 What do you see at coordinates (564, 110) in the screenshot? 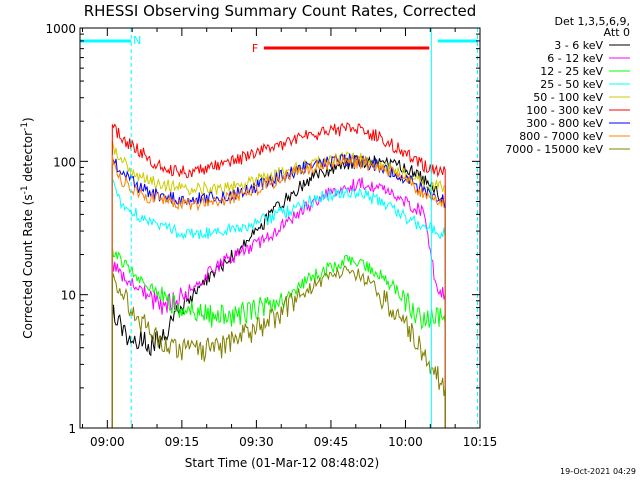
I see `legend-label-5: 100 - 300 keV` at bounding box center [564, 110].